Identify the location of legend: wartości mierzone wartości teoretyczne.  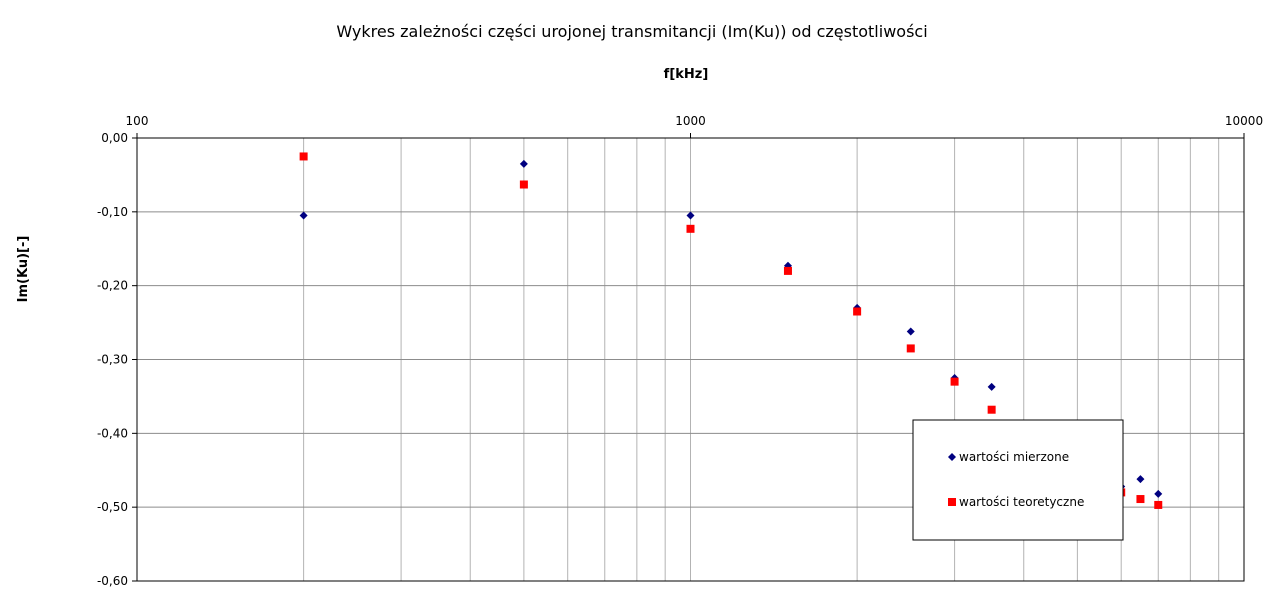
(1018, 480).